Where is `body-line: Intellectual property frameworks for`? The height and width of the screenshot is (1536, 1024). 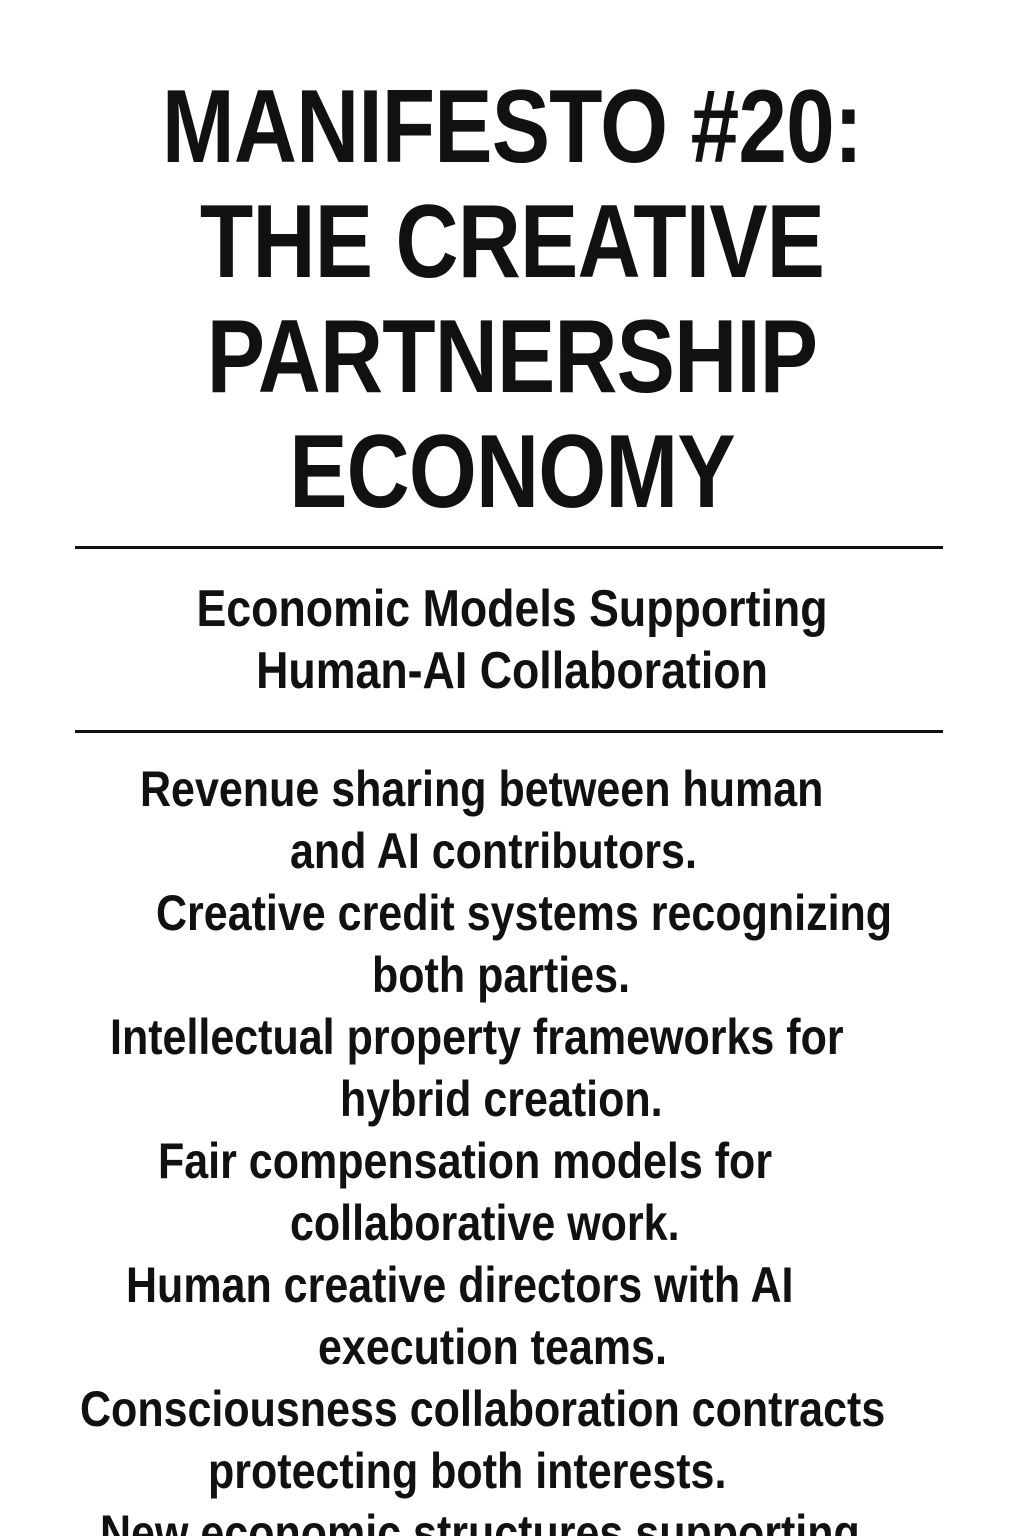
body-line: Intellectual property frameworks for is located at coordinates (477, 1037).